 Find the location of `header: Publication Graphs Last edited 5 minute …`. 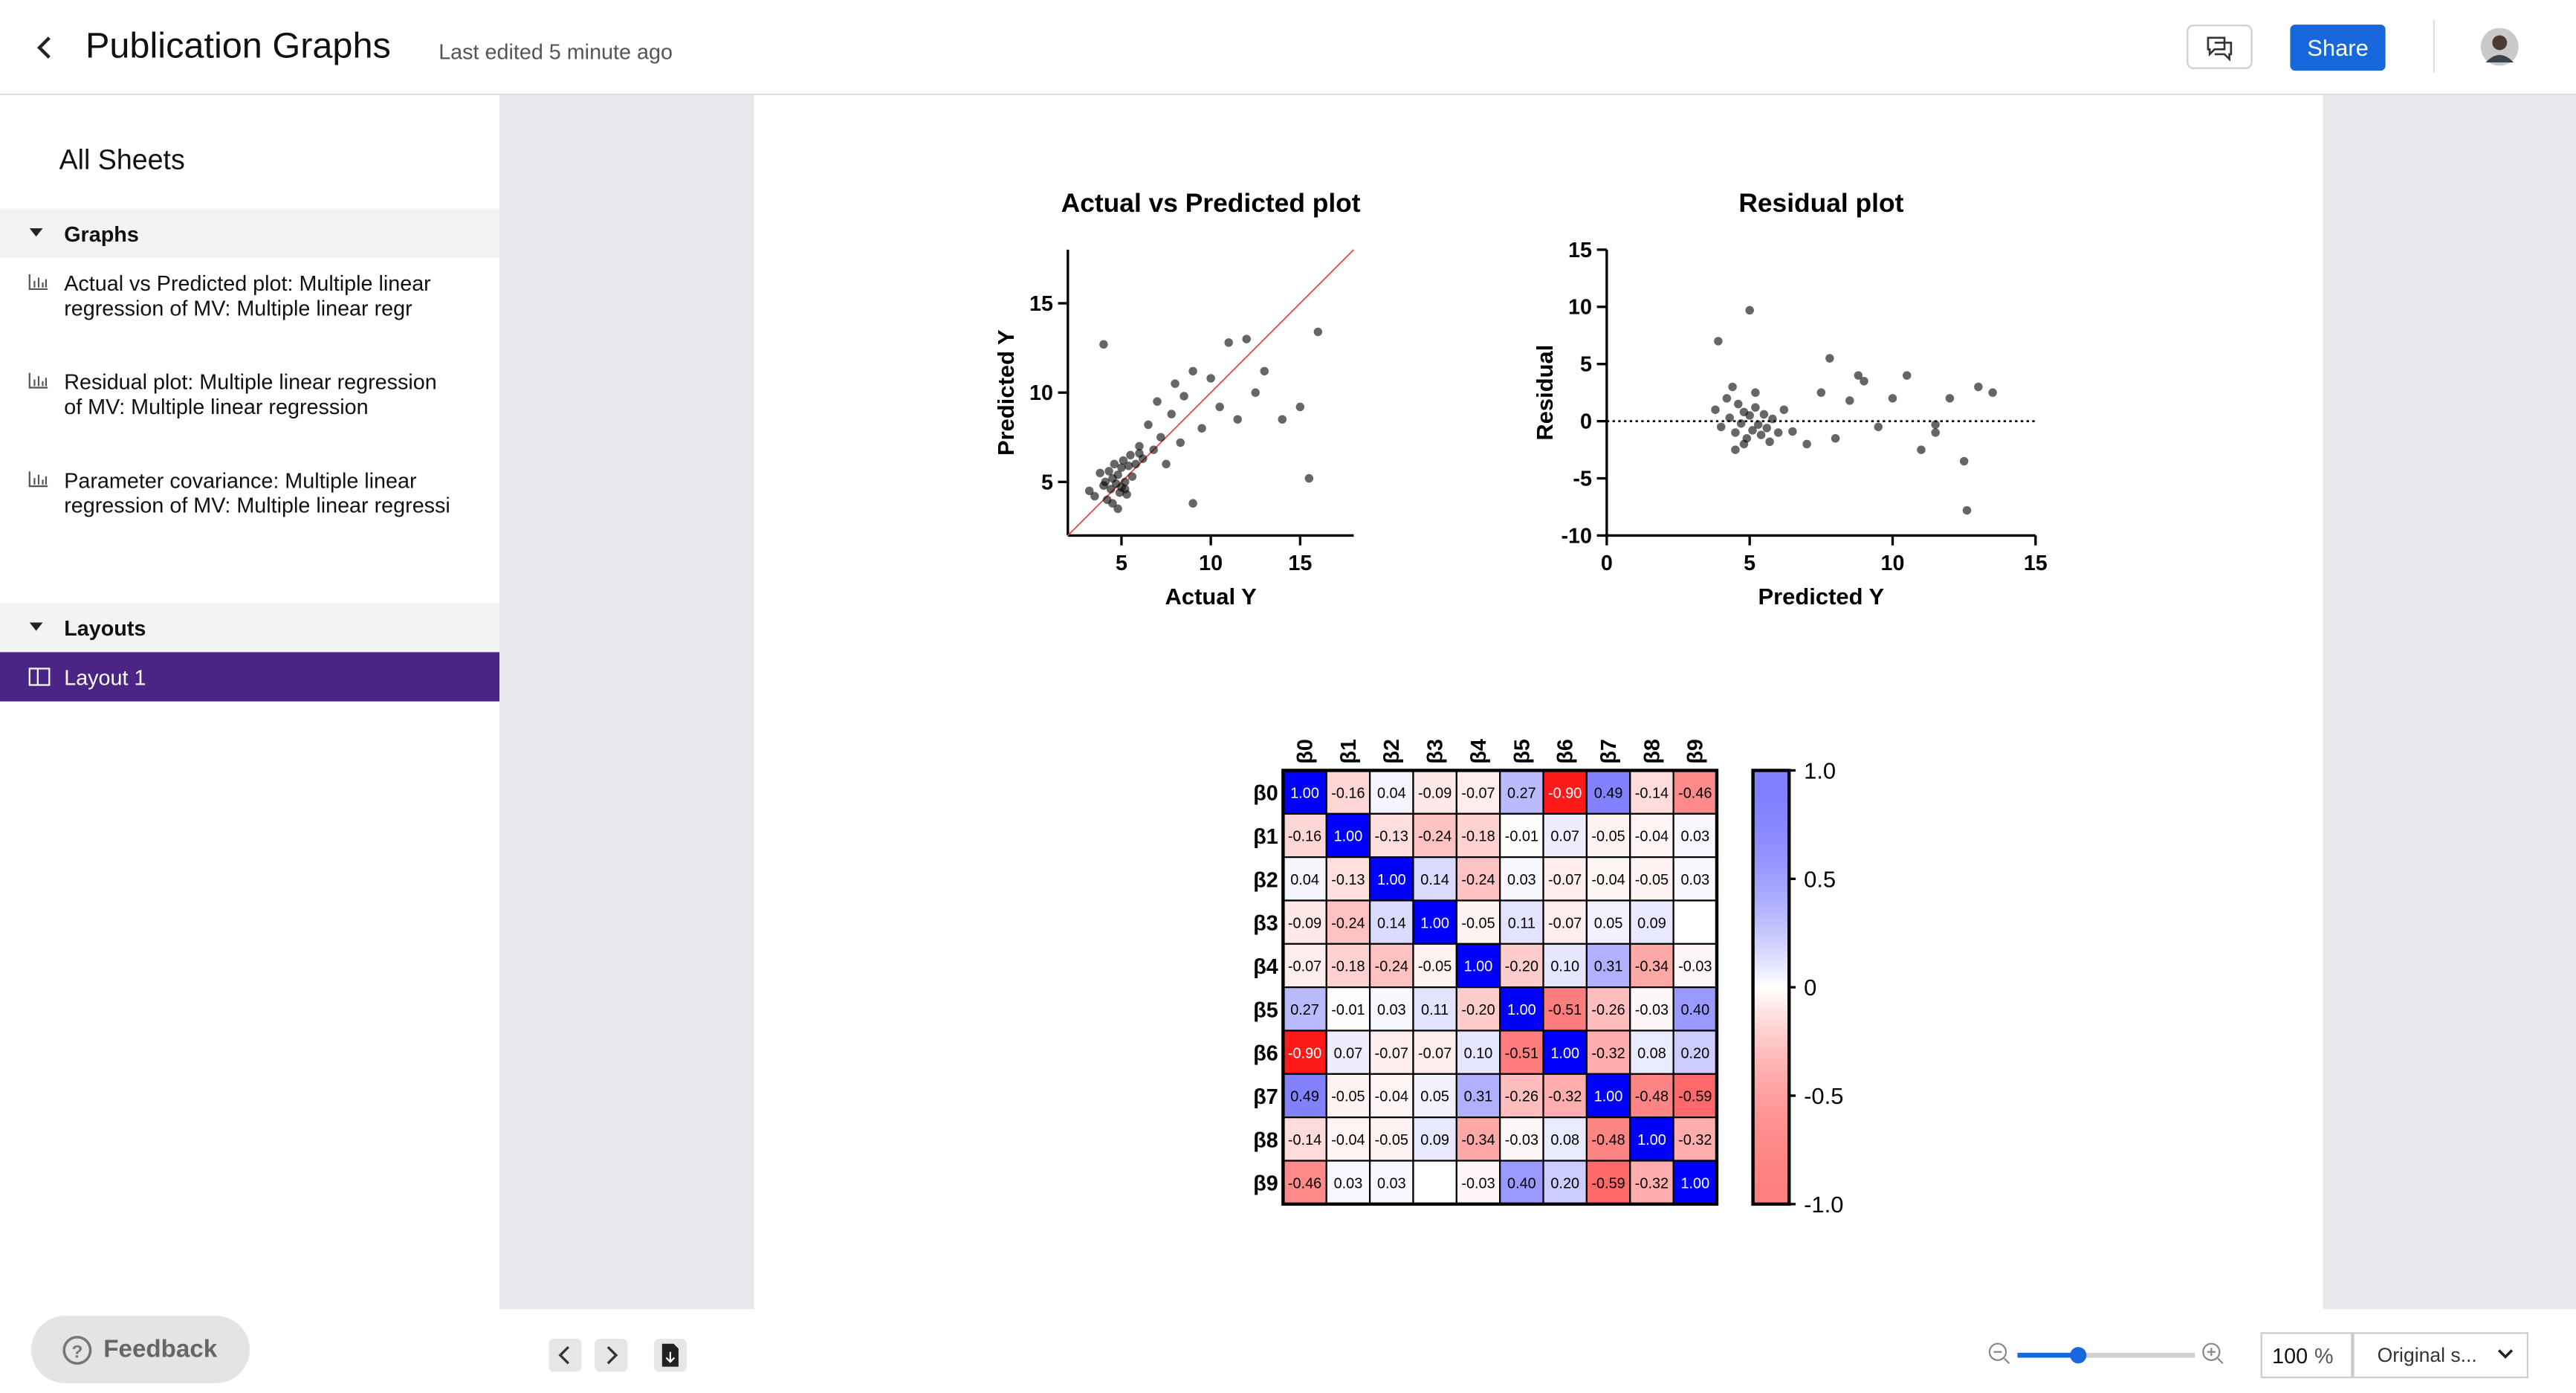

header: Publication Graphs Last edited 5 minute … is located at coordinates (1288, 48).